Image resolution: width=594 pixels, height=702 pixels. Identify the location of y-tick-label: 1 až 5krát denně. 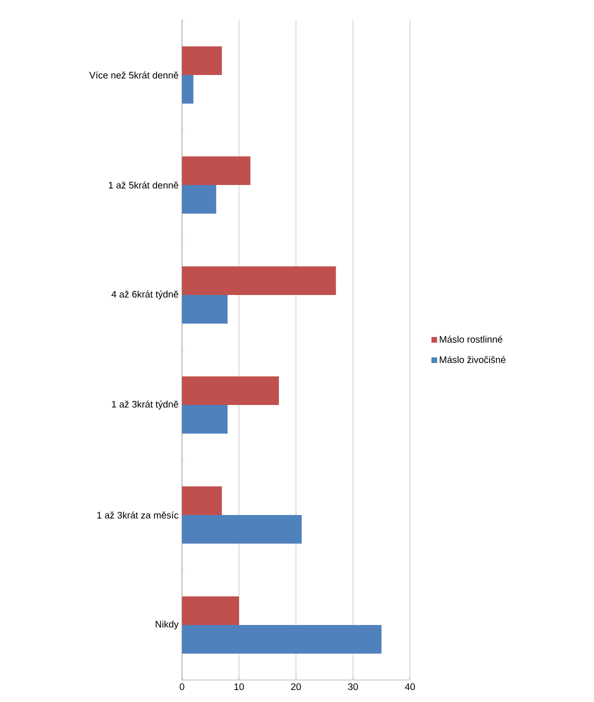
(143, 185).